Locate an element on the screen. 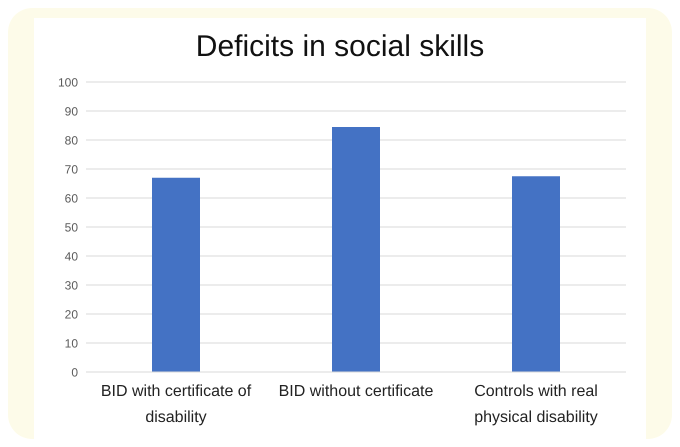 Image resolution: width=680 pixels, height=447 pixels. x-tick-label: BID with certificate of disability is located at coordinates (176, 404).